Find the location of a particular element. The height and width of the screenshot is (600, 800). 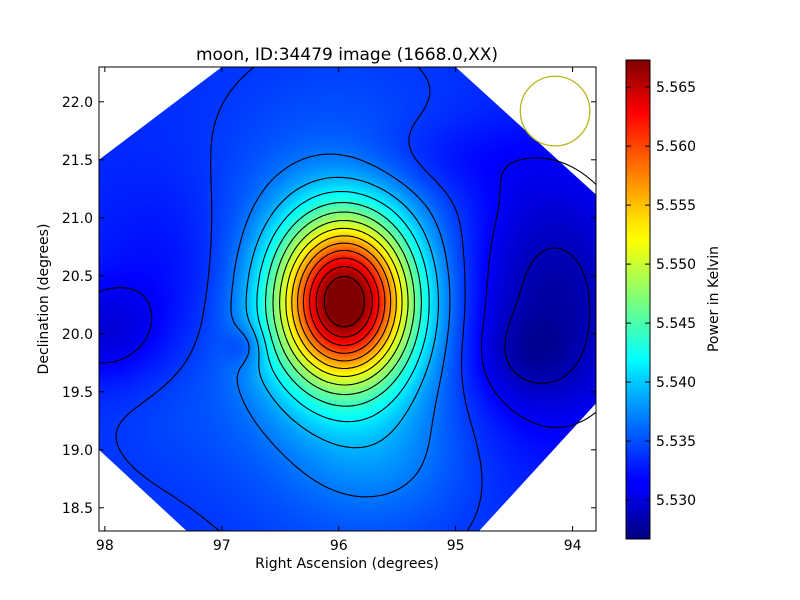

colorbar-tick-label: 5.530 is located at coordinates (676, 501).